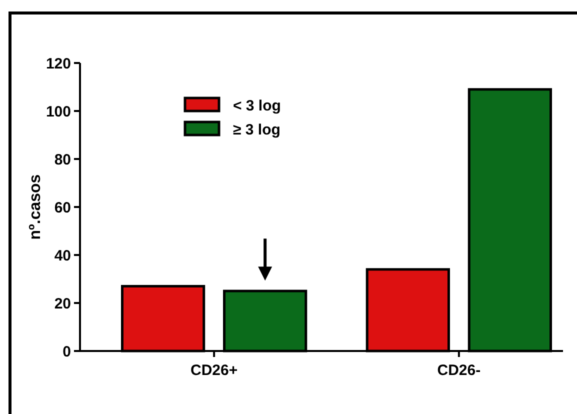 The width and height of the screenshot is (577, 414). Describe the element at coordinates (62, 255) in the screenshot. I see `y-tick-label: 40` at that location.